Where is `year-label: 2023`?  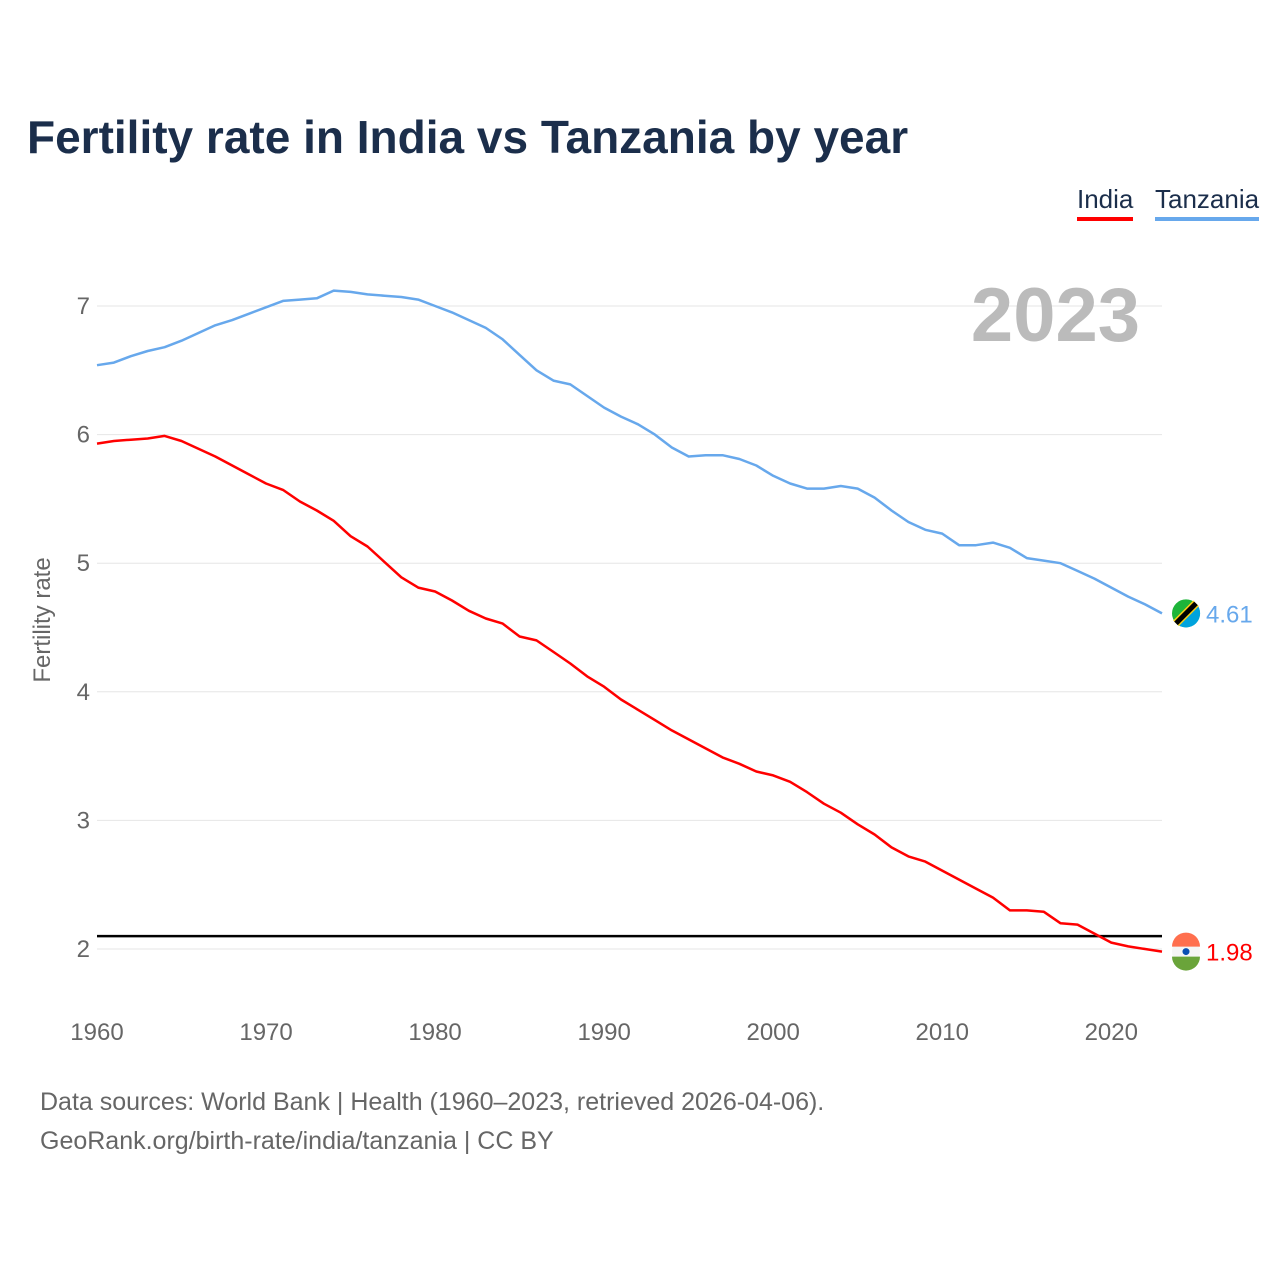 year-label: 2023 is located at coordinates (1055, 315).